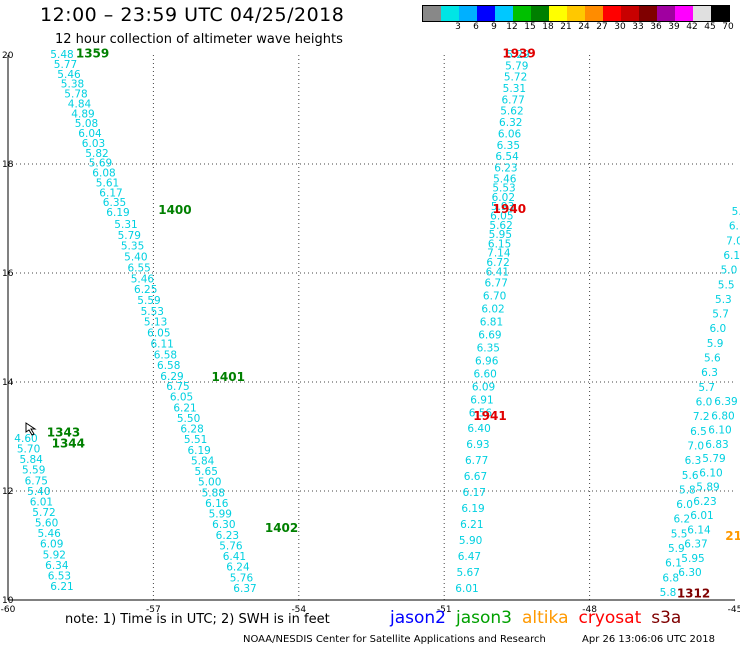 This screenshot has width=740, height=650. Describe the element at coordinates (733, 241) in the screenshot. I see `swh-value: 7.0` at that location.